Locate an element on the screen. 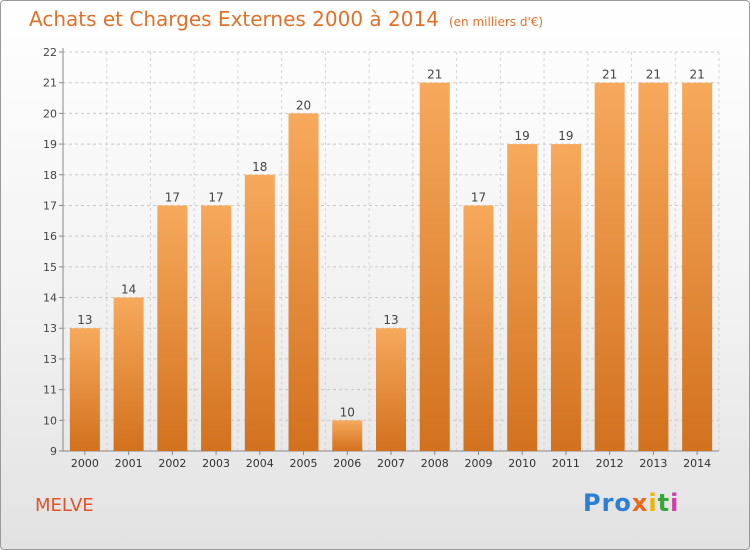 This screenshot has width=750, height=550. x-tick-label: 2007 is located at coordinates (391, 463).